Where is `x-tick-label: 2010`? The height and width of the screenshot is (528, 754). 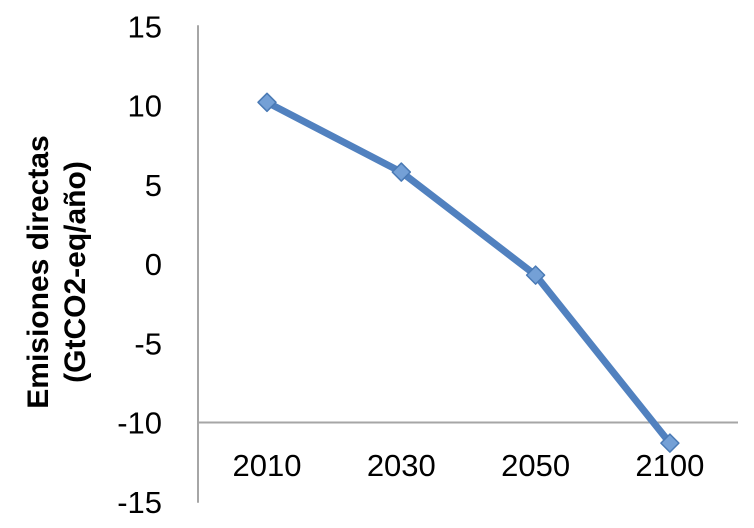
x-tick-label: 2010 is located at coordinates (267, 465).